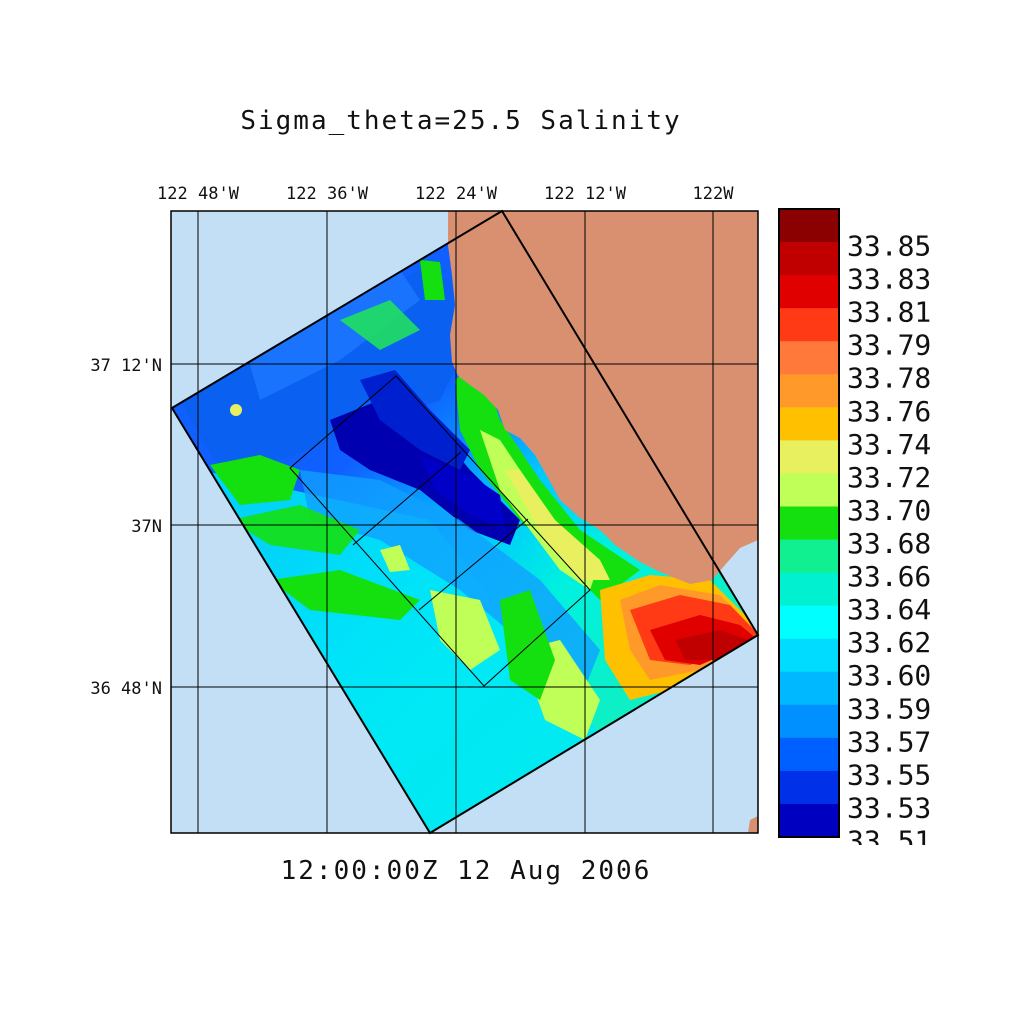  I want to click on colorbar-label: 33.68, so click(889, 543).